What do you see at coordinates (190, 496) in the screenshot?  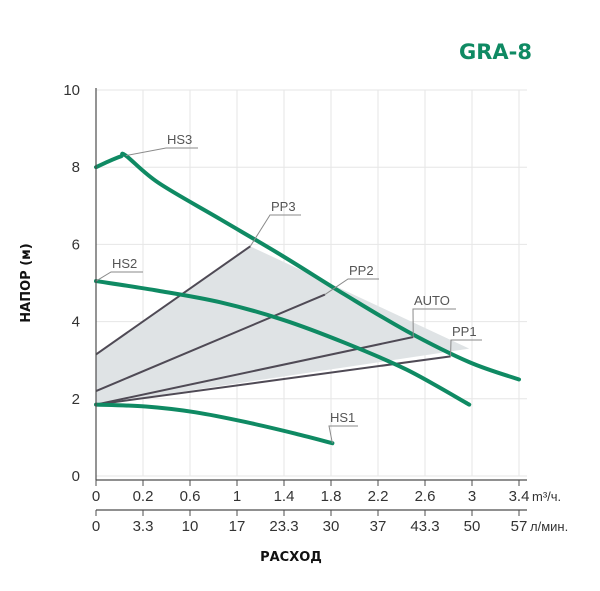 I see `x-tick-label-m3h: 0.6` at bounding box center [190, 496].